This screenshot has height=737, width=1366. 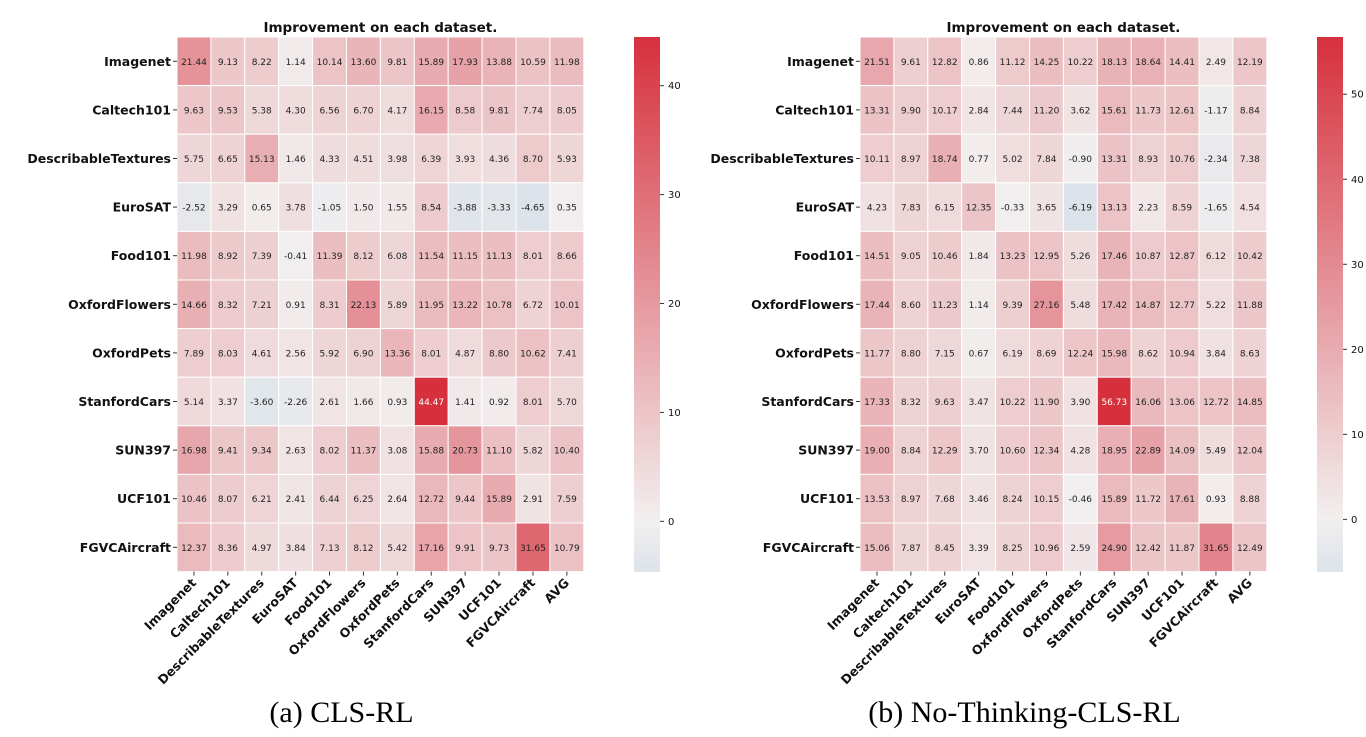 I want to click on cell-value-label: 5.22, so click(x=1216, y=306).